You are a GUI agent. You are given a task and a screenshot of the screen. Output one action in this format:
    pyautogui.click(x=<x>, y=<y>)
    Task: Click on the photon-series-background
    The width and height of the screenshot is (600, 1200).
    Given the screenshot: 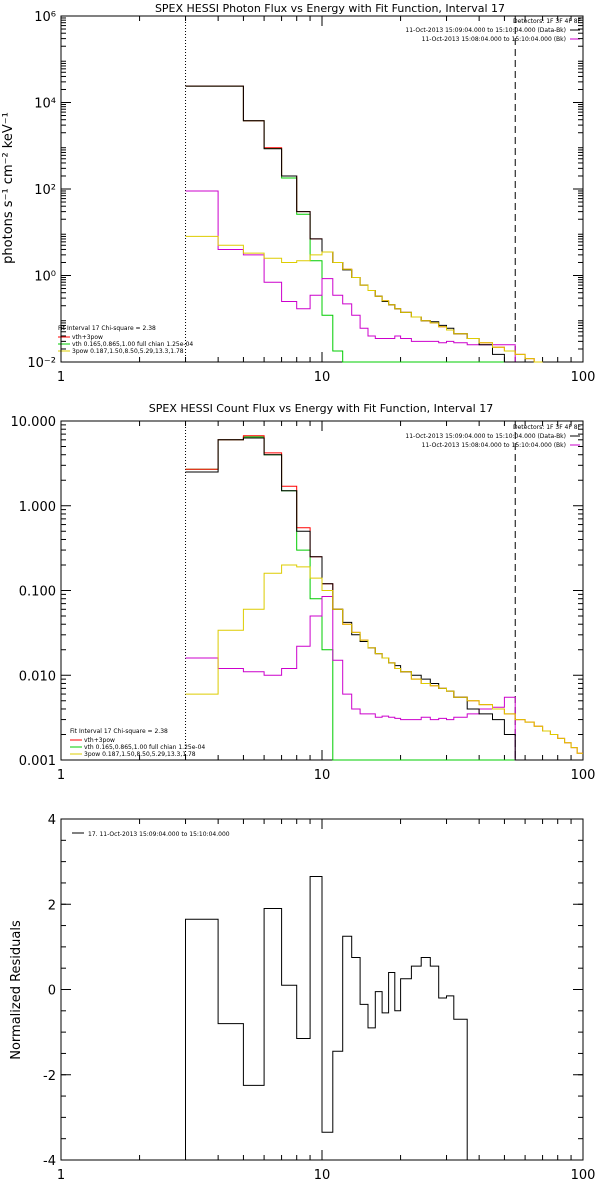 What is the action you would take?
    pyautogui.click(x=364, y=299)
    